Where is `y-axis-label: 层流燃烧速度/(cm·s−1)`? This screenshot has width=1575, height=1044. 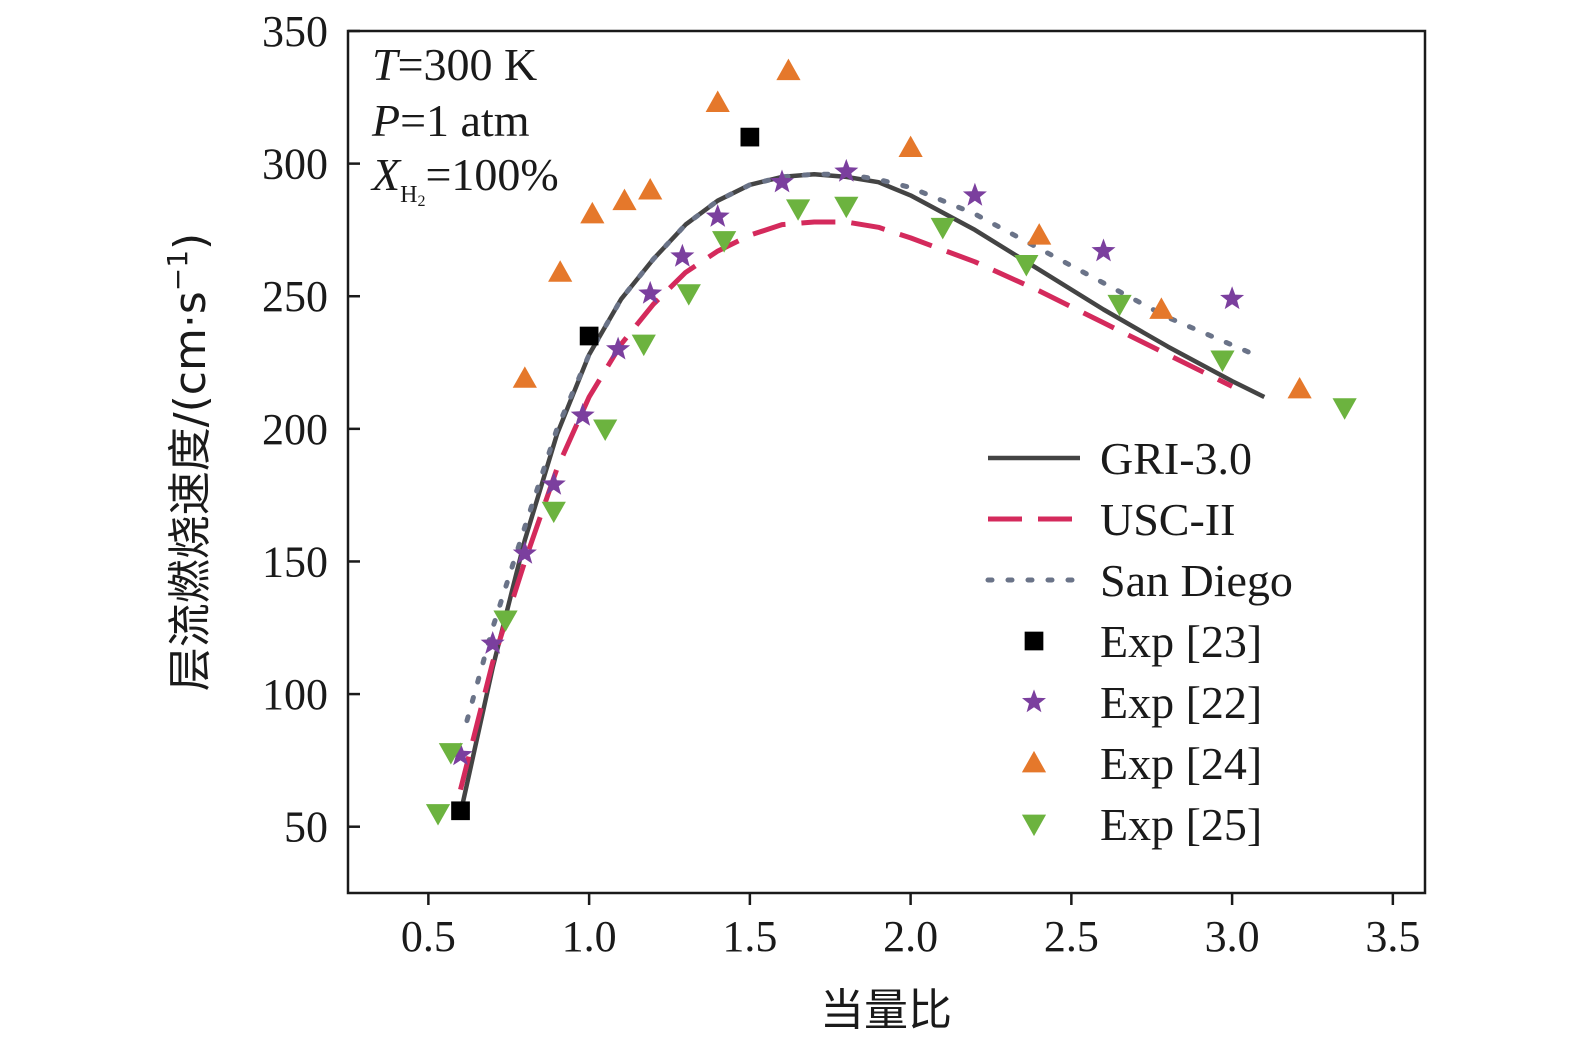
y-axis-label: 层流燃烧速度/(cm·s−1) is located at coordinates (188, 462).